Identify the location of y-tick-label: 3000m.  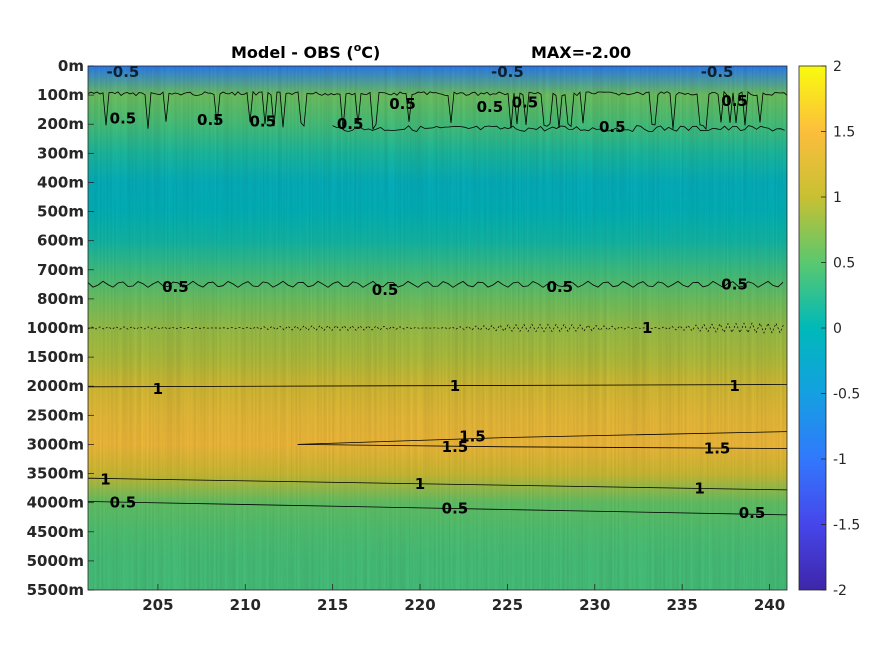
(55, 444).